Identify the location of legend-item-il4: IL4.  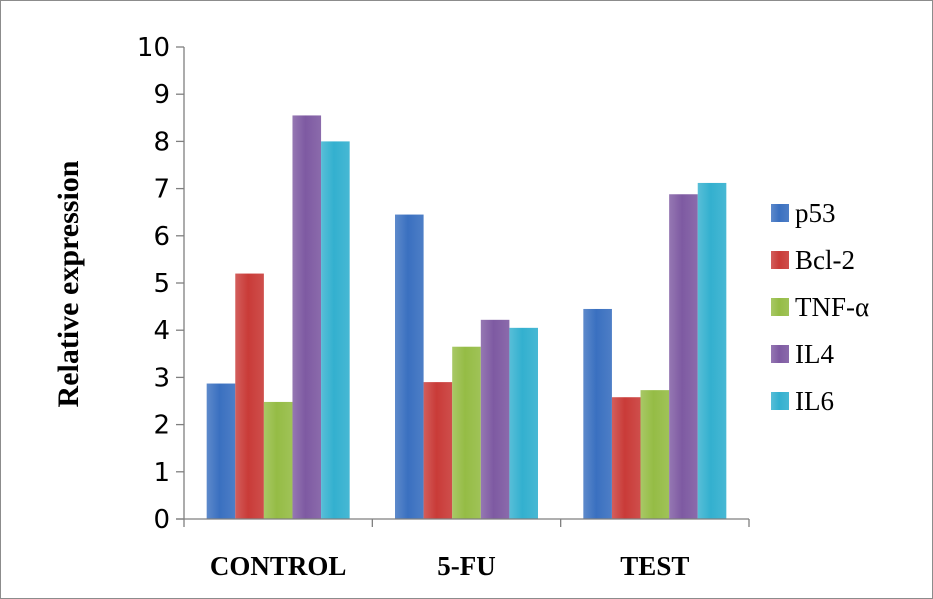
(802, 354).